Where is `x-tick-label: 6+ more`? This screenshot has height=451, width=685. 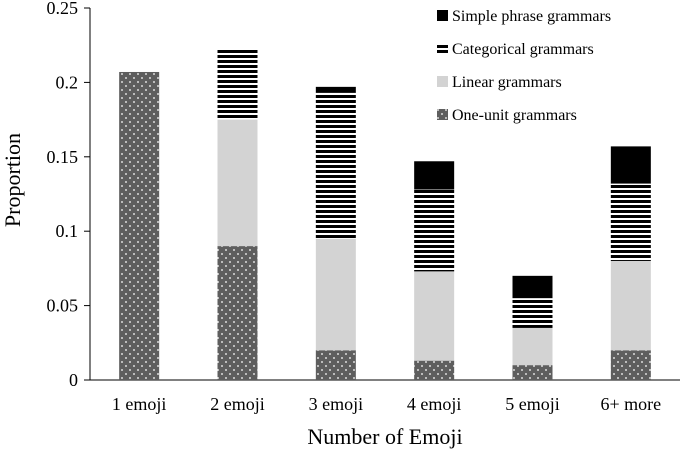 x-tick-label: 6+ more is located at coordinates (631, 404).